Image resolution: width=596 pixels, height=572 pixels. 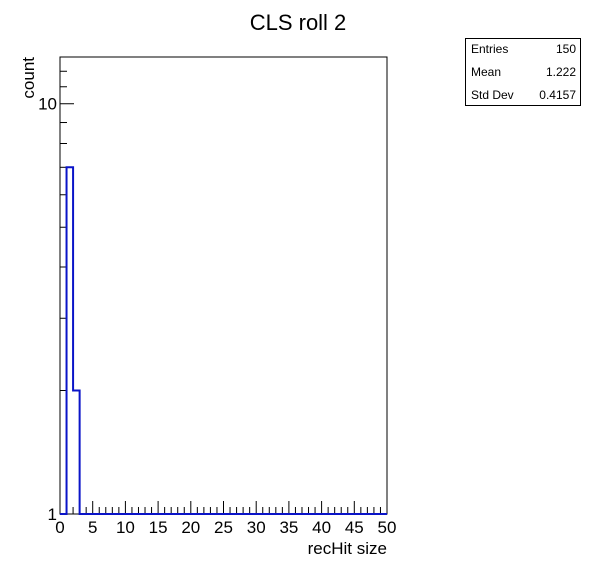 What do you see at coordinates (125, 527) in the screenshot?
I see `x-tick-label: 10` at bounding box center [125, 527].